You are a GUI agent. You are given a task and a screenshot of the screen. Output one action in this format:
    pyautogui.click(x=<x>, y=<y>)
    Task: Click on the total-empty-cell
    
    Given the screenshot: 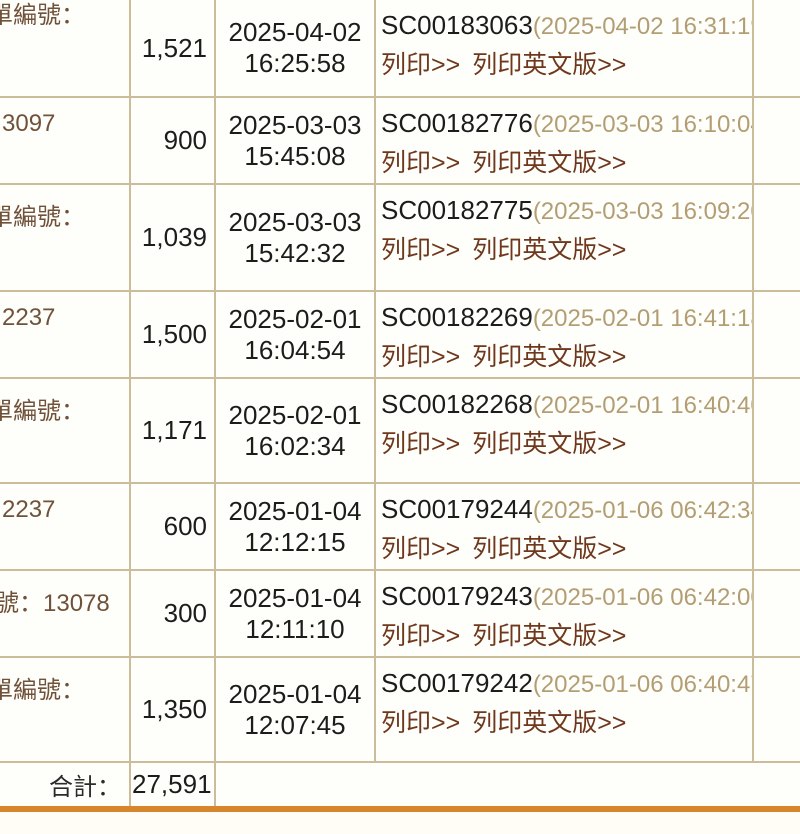 What is the action you would take?
    pyautogui.click(x=507, y=783)
    